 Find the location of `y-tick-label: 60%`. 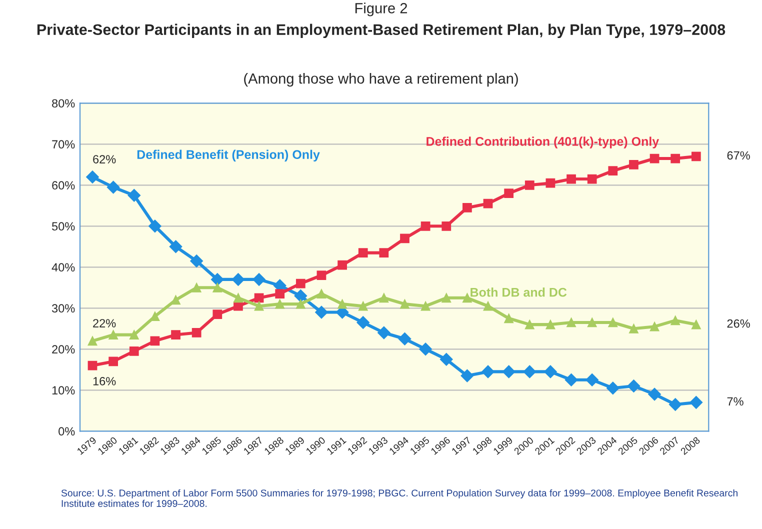

y-tick-label: 60% is located at coordinates (63, 185).